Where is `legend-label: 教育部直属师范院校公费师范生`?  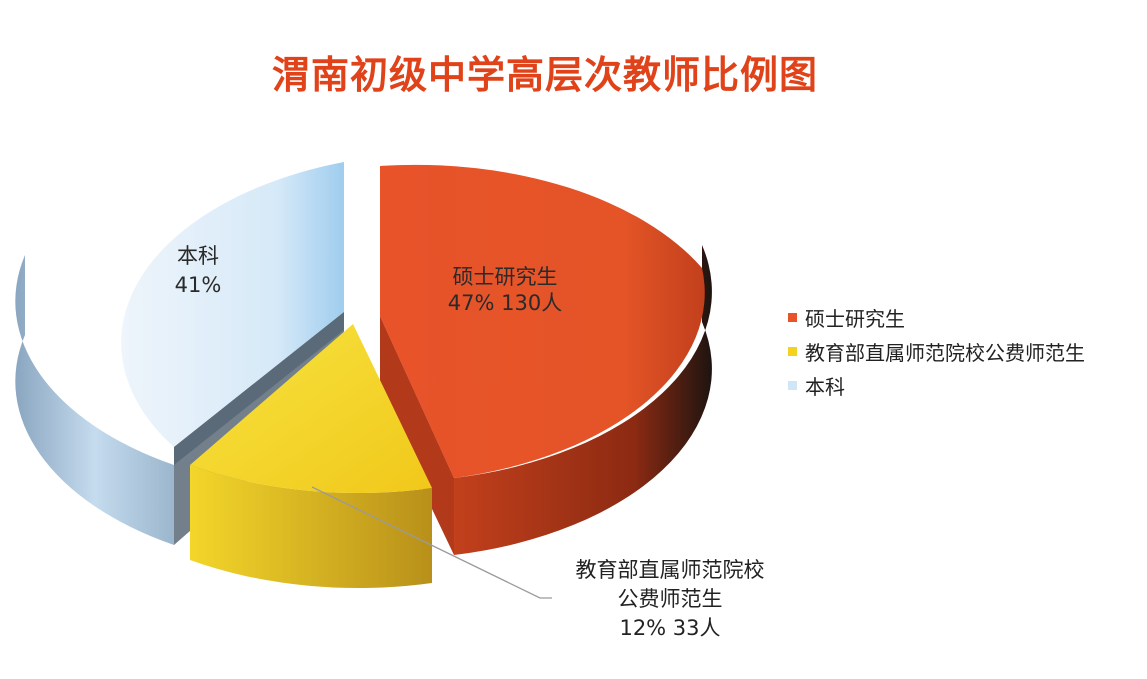 legend-label: 教育部直属师范院校公费师范生 is located at coordinates (945, 352).